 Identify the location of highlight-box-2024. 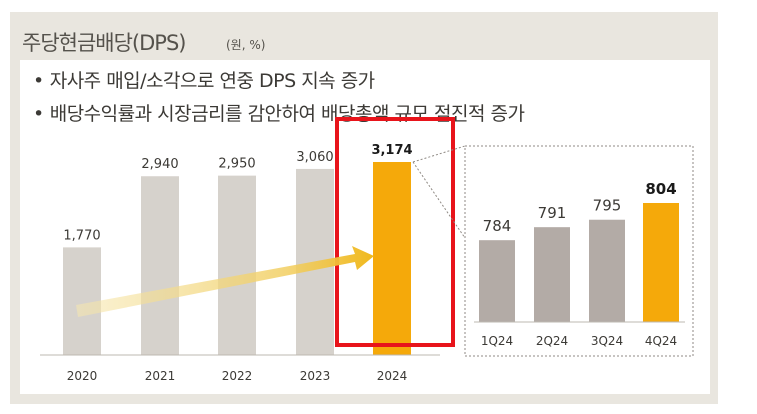
(395, 232).